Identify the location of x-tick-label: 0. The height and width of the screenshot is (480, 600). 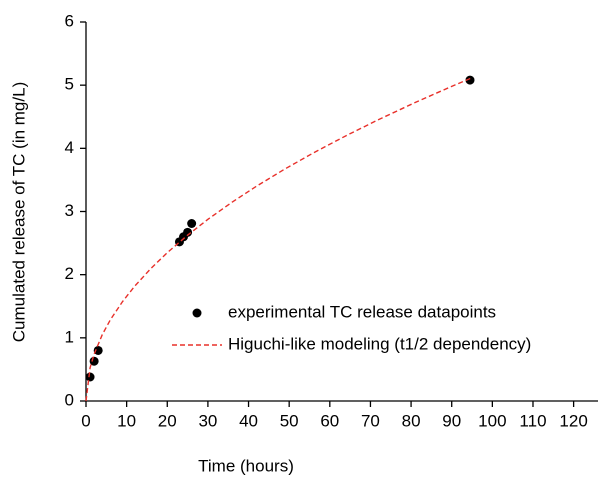
(85, 420).